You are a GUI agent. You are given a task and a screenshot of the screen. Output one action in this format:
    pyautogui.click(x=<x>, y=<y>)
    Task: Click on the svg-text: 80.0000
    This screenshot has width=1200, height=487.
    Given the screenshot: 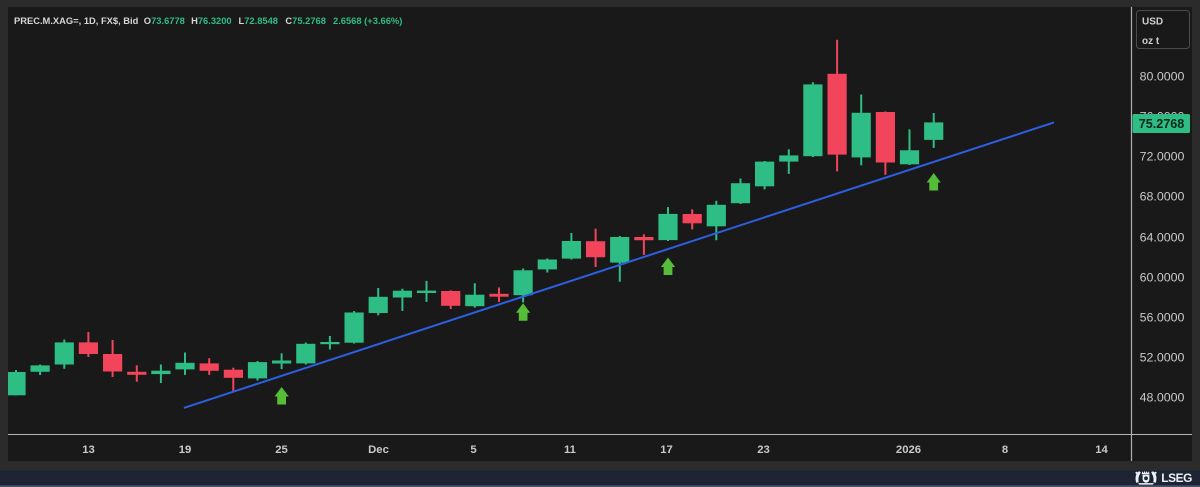 What is the action you would take?
    pyautogui.click(x=1162, y=76)
    